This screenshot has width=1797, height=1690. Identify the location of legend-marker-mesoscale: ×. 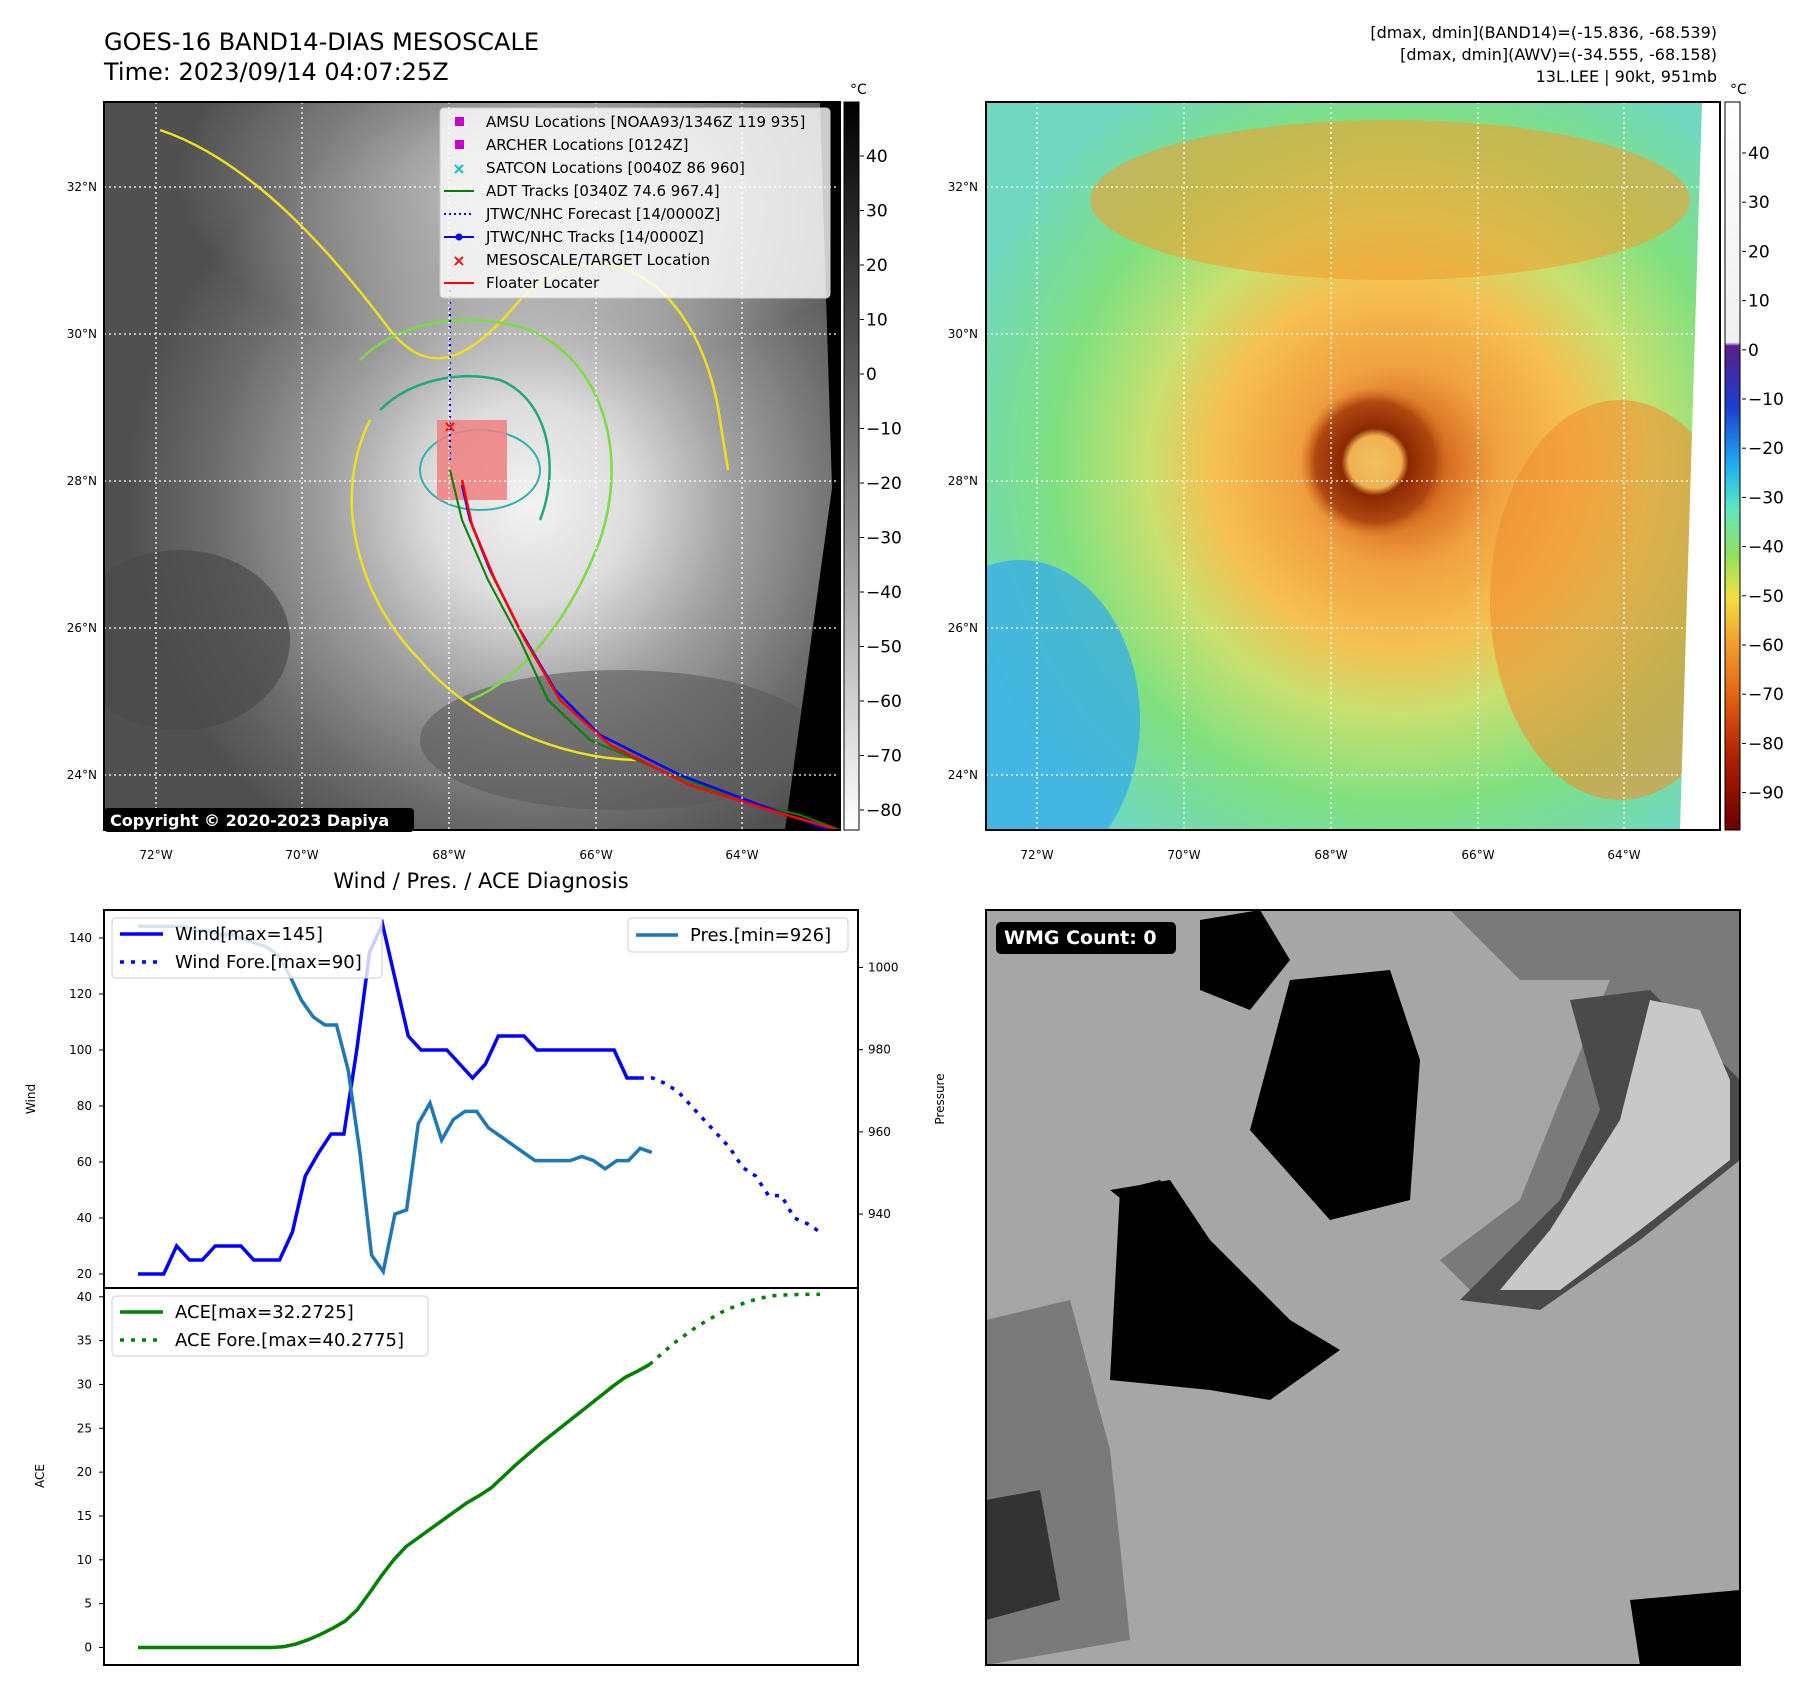
(458, 260).